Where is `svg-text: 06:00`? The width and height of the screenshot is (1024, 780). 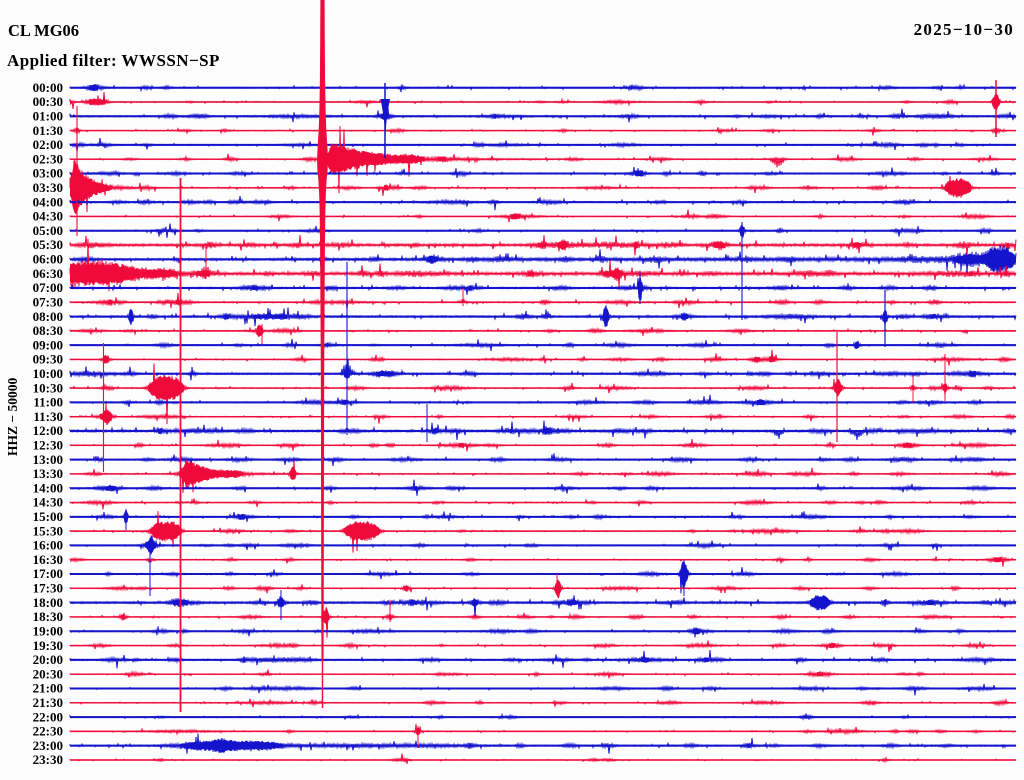 svg-text: 06:00 is located at coordinates (48, 259).